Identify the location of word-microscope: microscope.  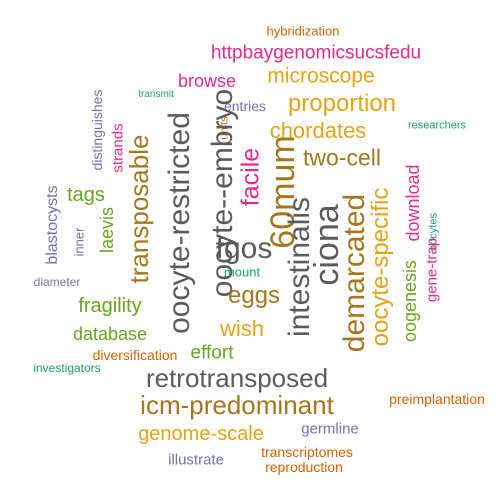
(321, 76).